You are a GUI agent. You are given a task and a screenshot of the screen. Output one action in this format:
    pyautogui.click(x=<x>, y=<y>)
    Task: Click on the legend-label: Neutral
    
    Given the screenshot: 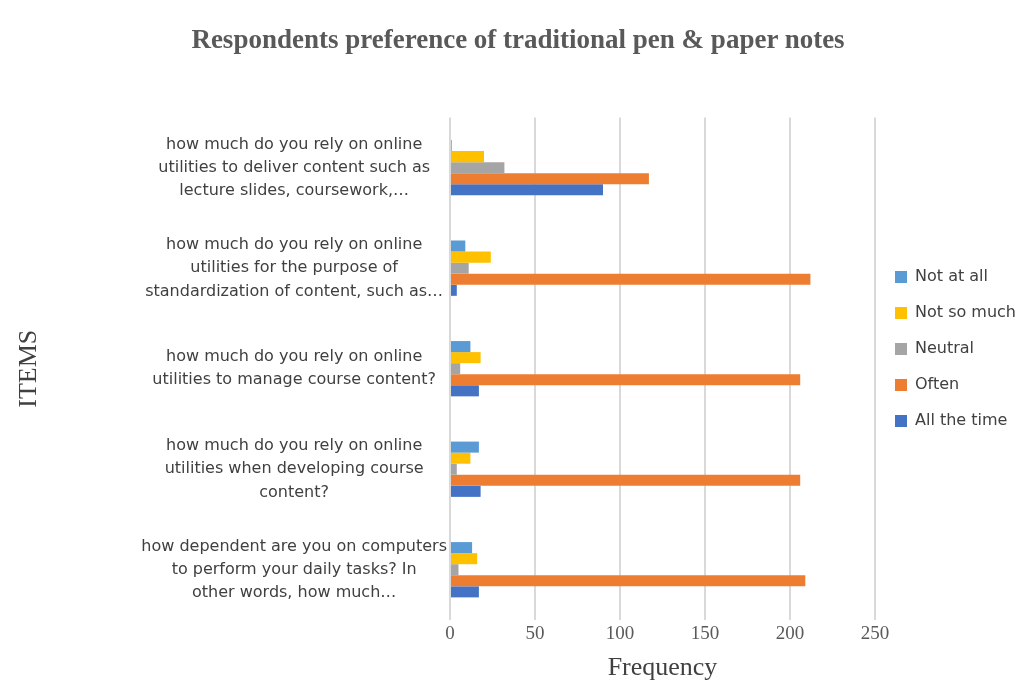 What is the action you would take?
    pyautogui.click(x=945, y=348)
    